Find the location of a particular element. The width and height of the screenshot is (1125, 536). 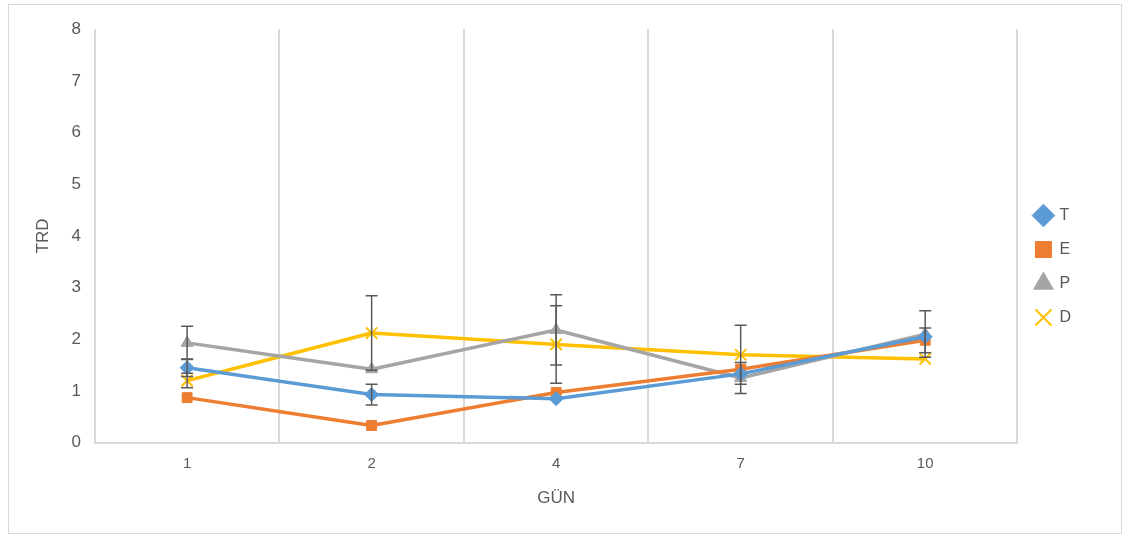

y-tick-label: 4 is located at coordinates (76, 235).